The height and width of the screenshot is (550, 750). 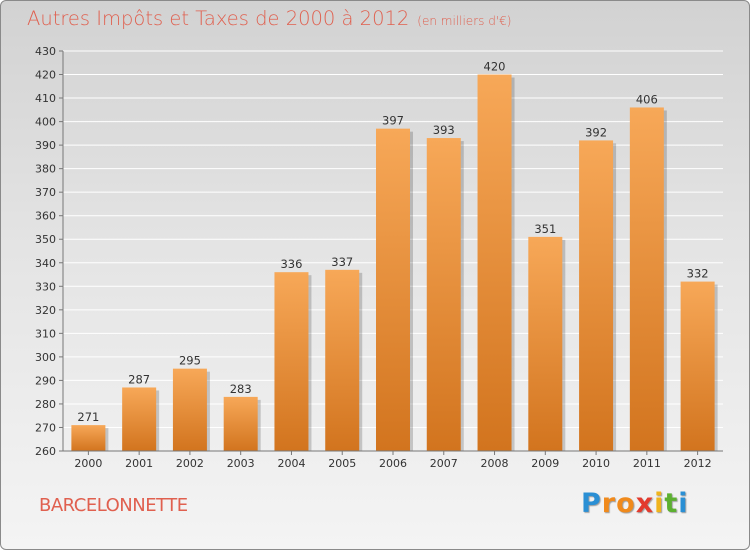 I want to click on data-label-2008: 420, so click(x=495, y=67).